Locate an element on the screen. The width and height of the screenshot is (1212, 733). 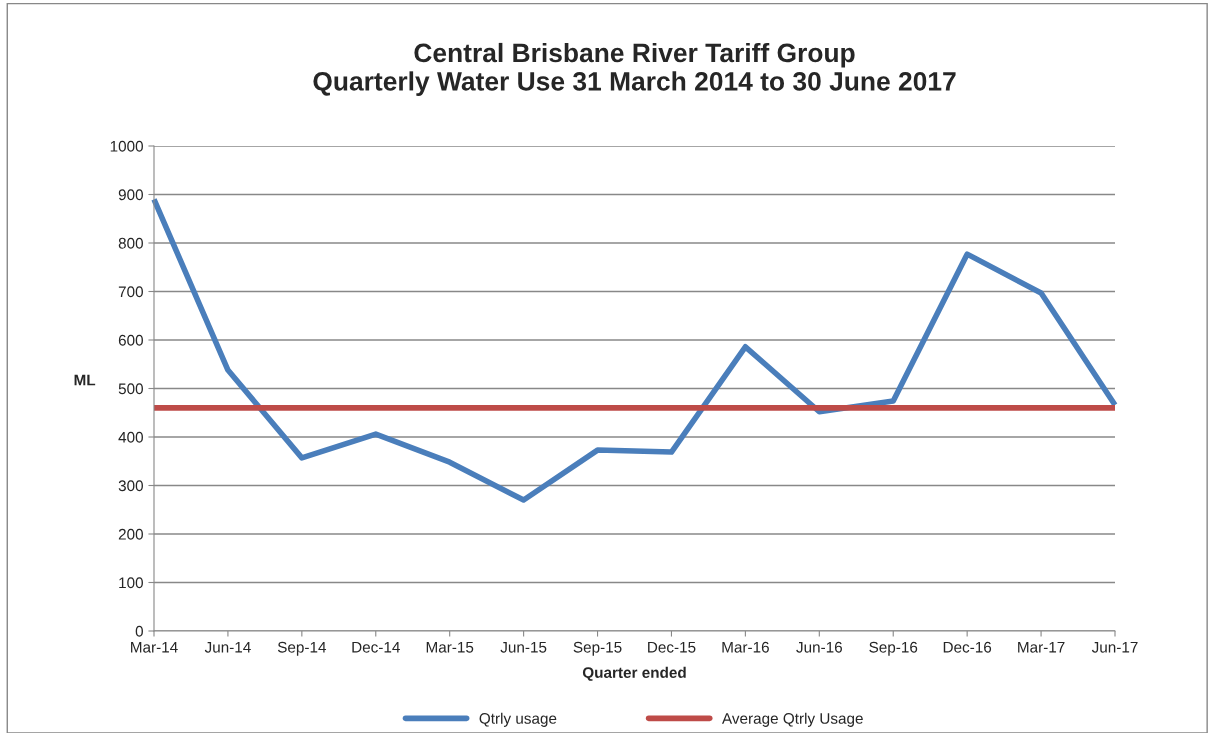
x-tick-label: Mar-17 is located at coordinates (1041, 647).